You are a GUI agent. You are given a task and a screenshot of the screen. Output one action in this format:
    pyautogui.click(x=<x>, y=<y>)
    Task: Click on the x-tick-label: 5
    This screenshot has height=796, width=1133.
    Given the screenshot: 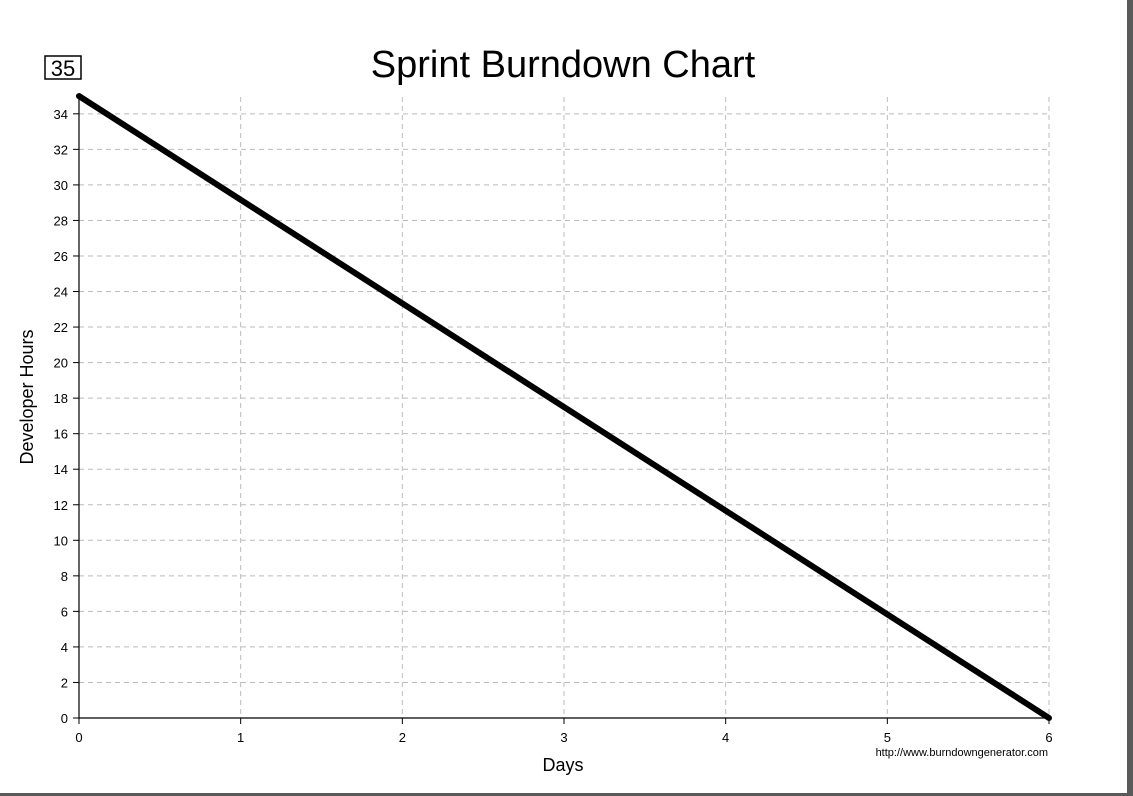 What is the action you would take?
    pyautogui.click(x=887, y=737)
    